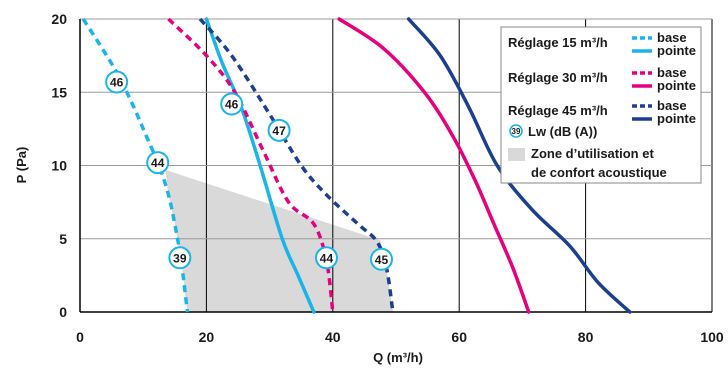 This screenshot has width=728, height=370. What do you see at coordinates (333, 337) in the screenshot?
I see `x-tick-label: 40` at bounding box center [333, 337].